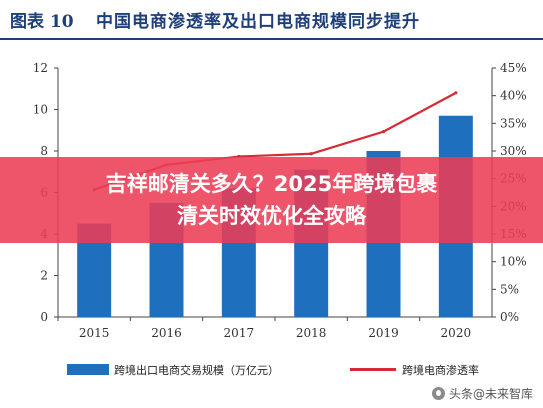  I want to click on x-tick-label: 2016, so click(166, 333).